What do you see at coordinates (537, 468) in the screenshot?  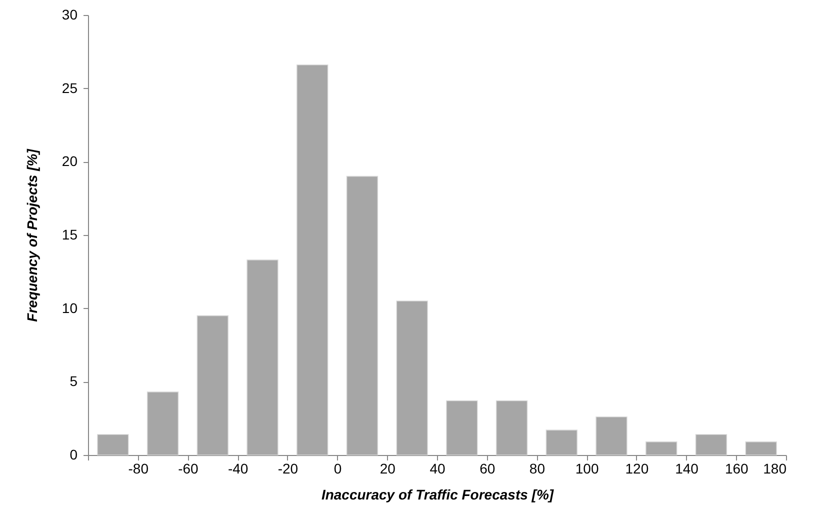 I see `x-tick-label: 80` at bounding box center [537, 468].